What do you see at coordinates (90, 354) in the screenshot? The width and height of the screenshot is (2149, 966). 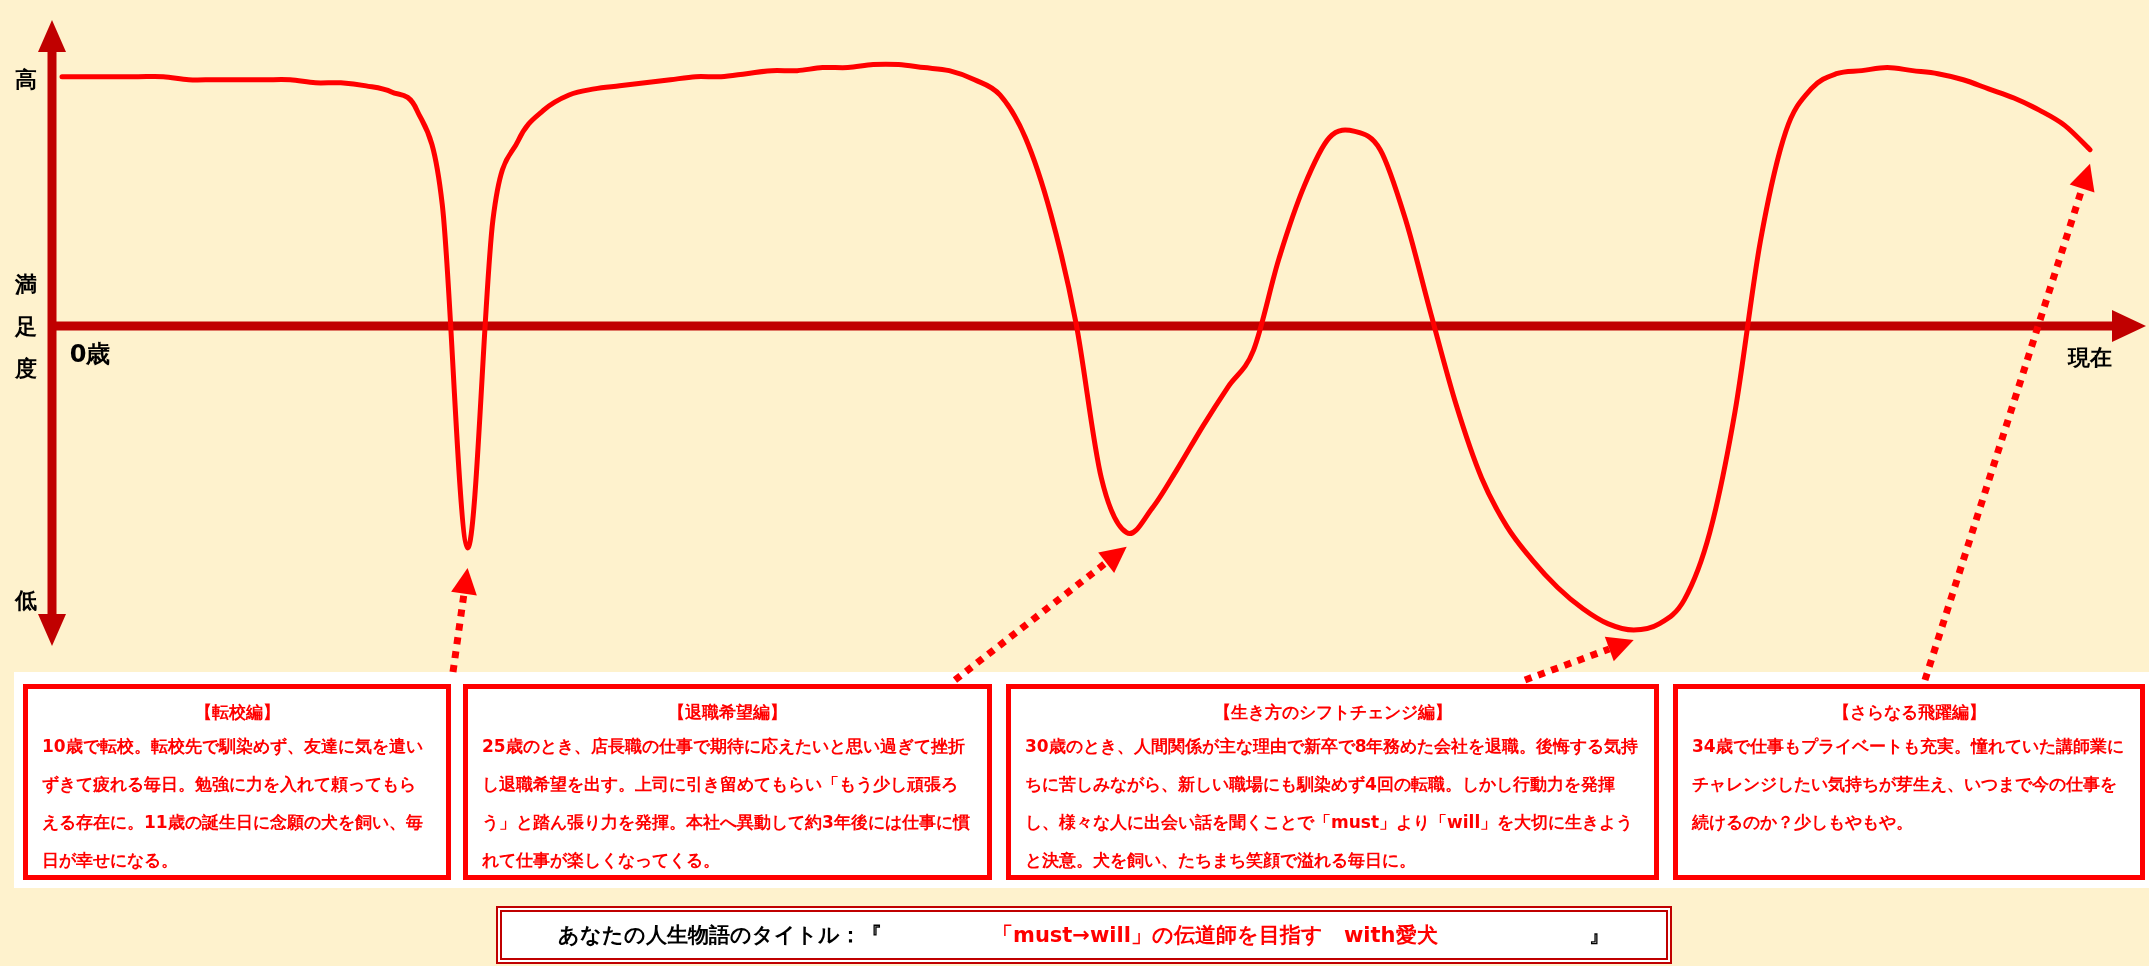 I see `annotation: 0歳` at bounding box center [90, 354].